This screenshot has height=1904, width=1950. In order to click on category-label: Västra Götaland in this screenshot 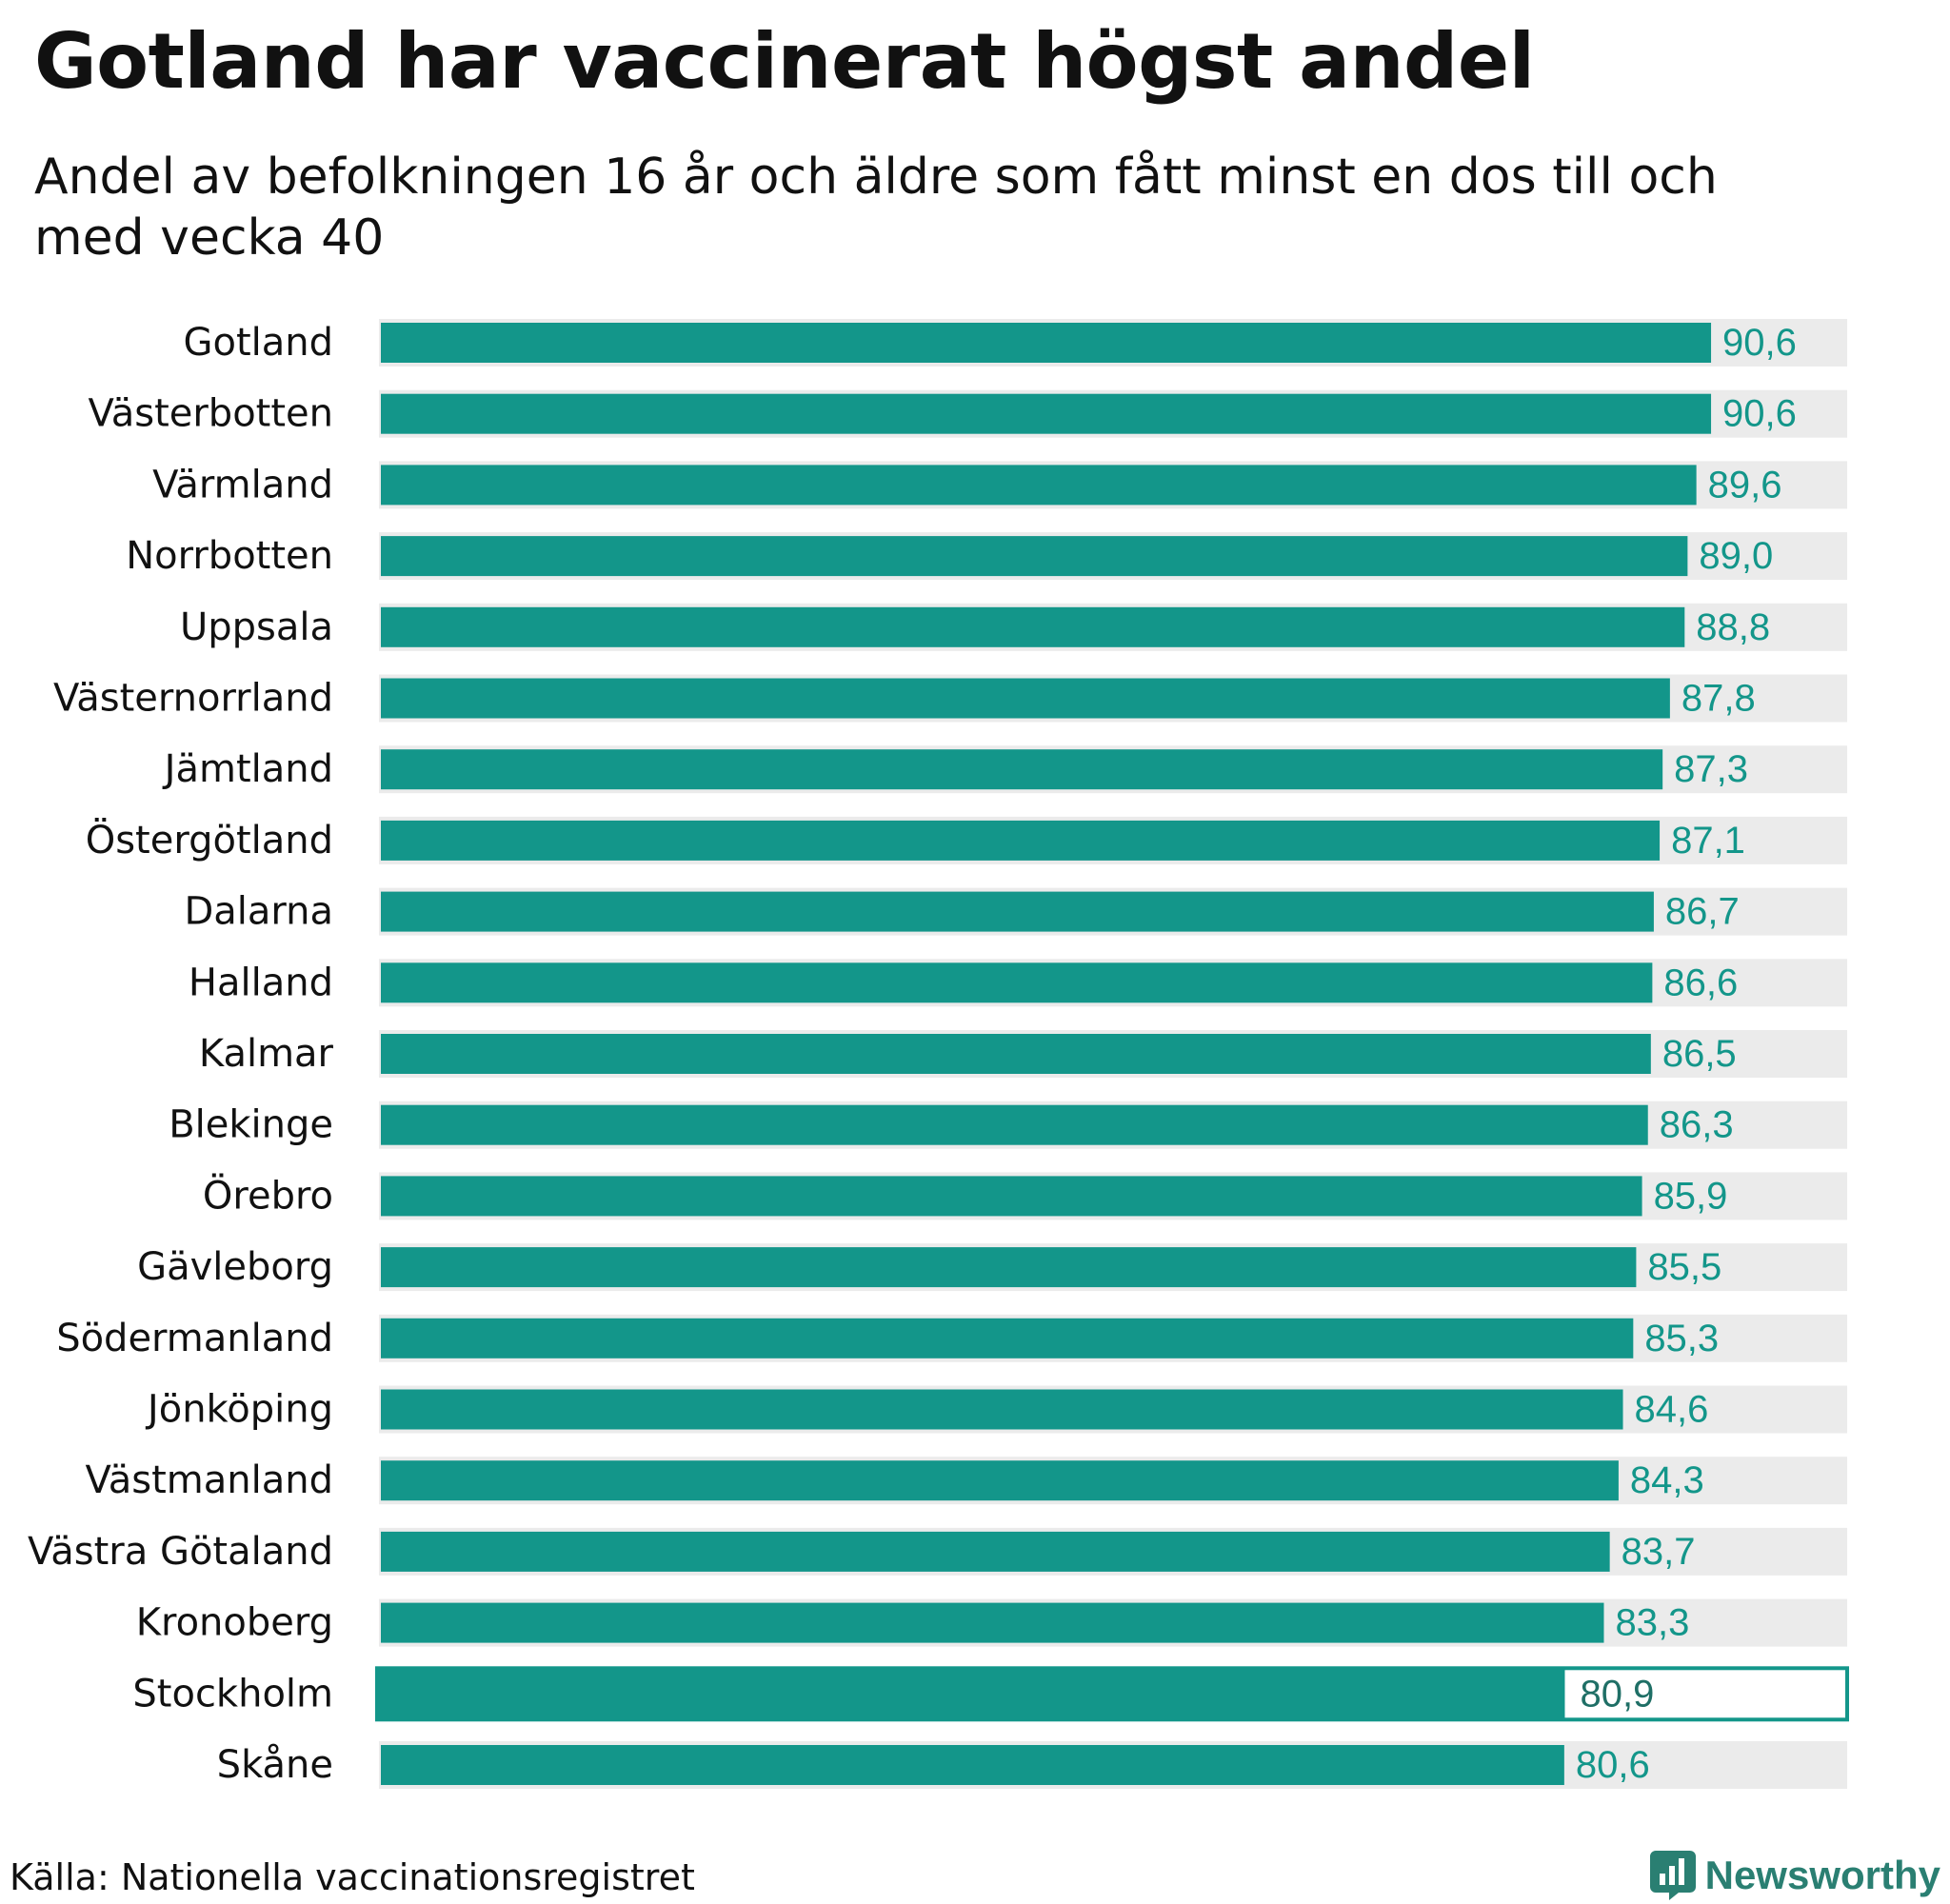, I will do `click(180, 1552)`.